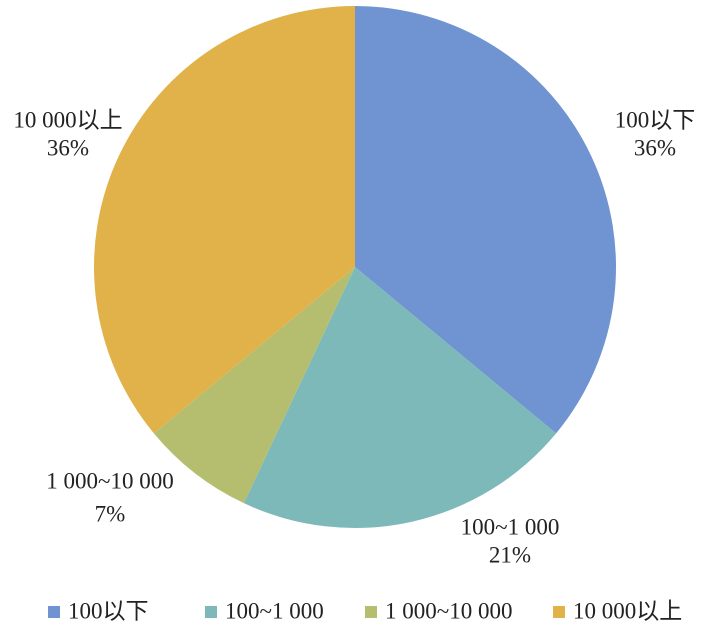 The height and width of the screenshot is (629, 709). Describe the element at coordinates (108, 610) in the screenshot. I see `legend-label: 100以下` at that location.